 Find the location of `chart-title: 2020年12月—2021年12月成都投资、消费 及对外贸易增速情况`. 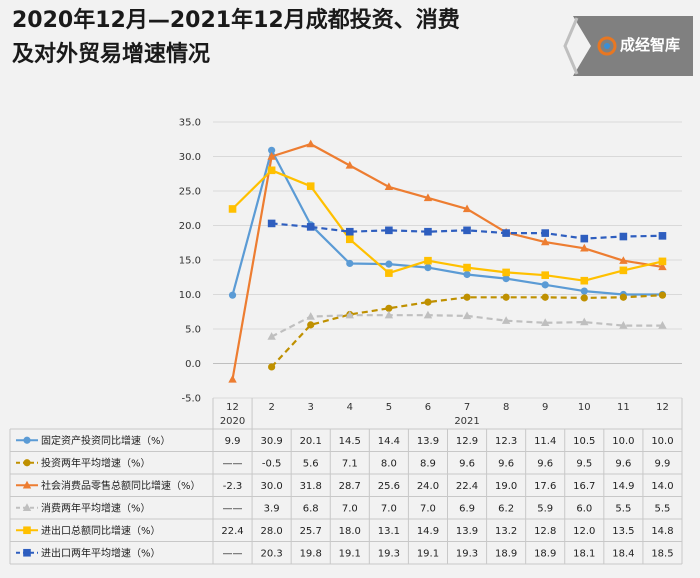

chart-title: 2020年12月—2021年12月成都投资、消费 及对外贸易增速情况 is located at coordinates (282, 38).